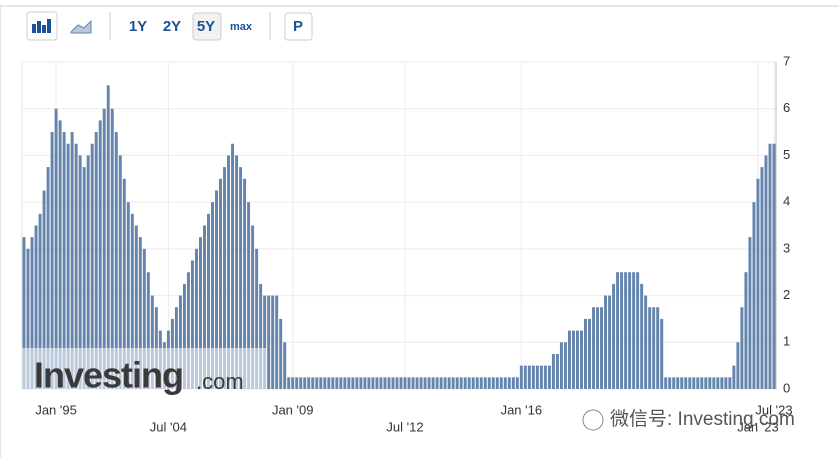  What do you see at coordinates (298, 26) in the screenshot?
I see `range-button: P` at bounding box center [298, 26].